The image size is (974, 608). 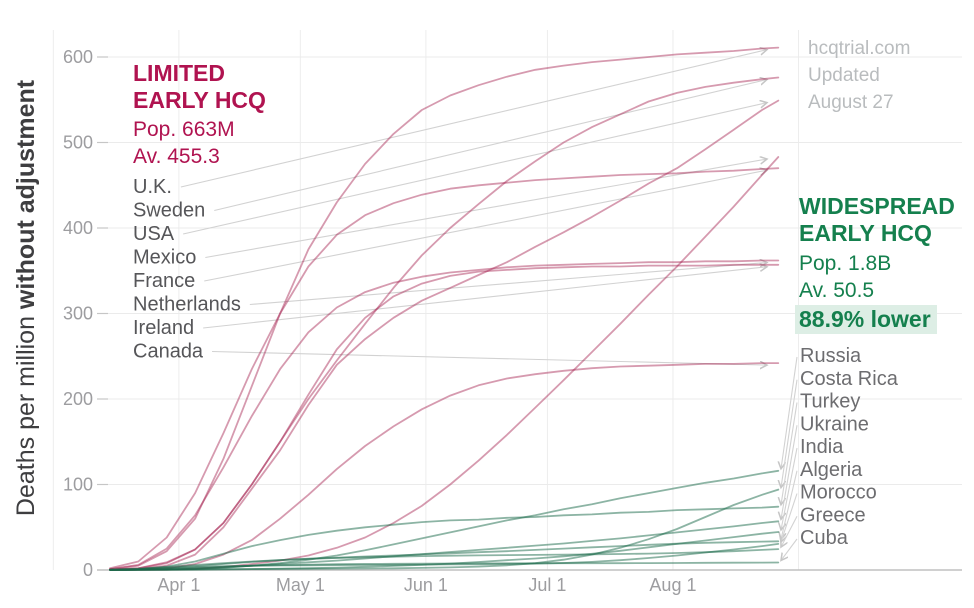 What do you see at coordinates (831, 356) in the screenshot?
I see `label-russia: Russia` at bounding box center [831, 356].